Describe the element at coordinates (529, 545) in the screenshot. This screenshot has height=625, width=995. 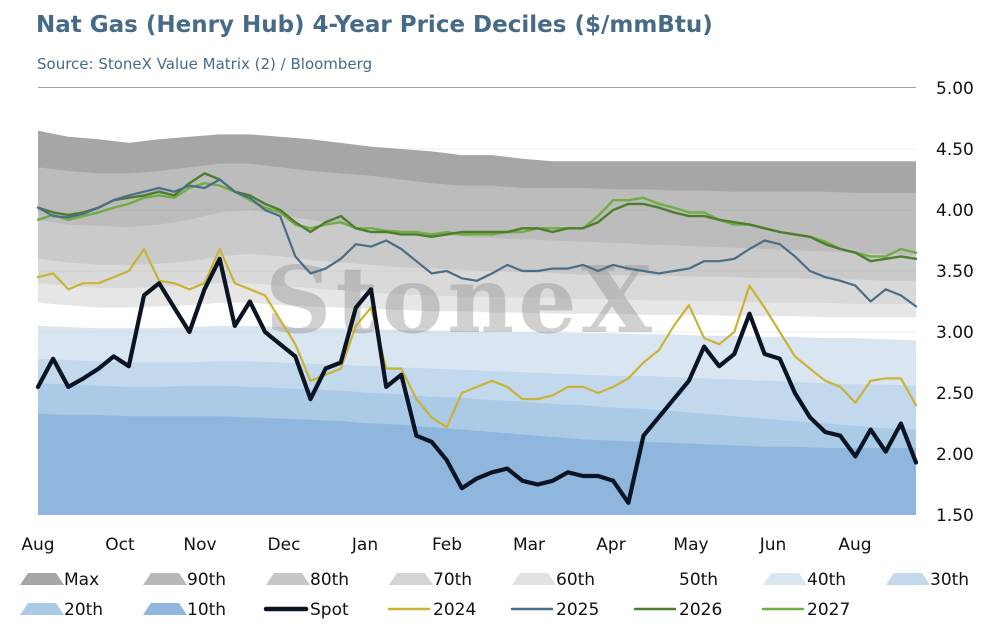
I see `x-tick-label: Mar` at that location.